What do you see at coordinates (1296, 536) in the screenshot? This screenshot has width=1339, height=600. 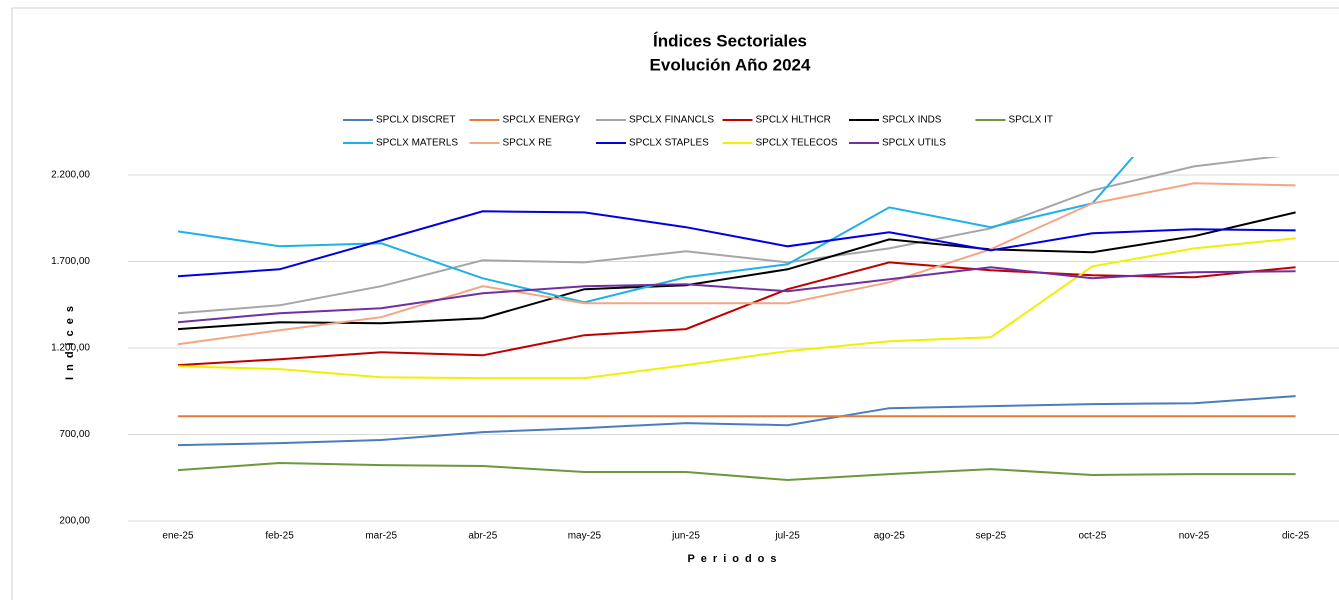 I see `x-tick-label: dic-25` at bounding box center [1296, 536].